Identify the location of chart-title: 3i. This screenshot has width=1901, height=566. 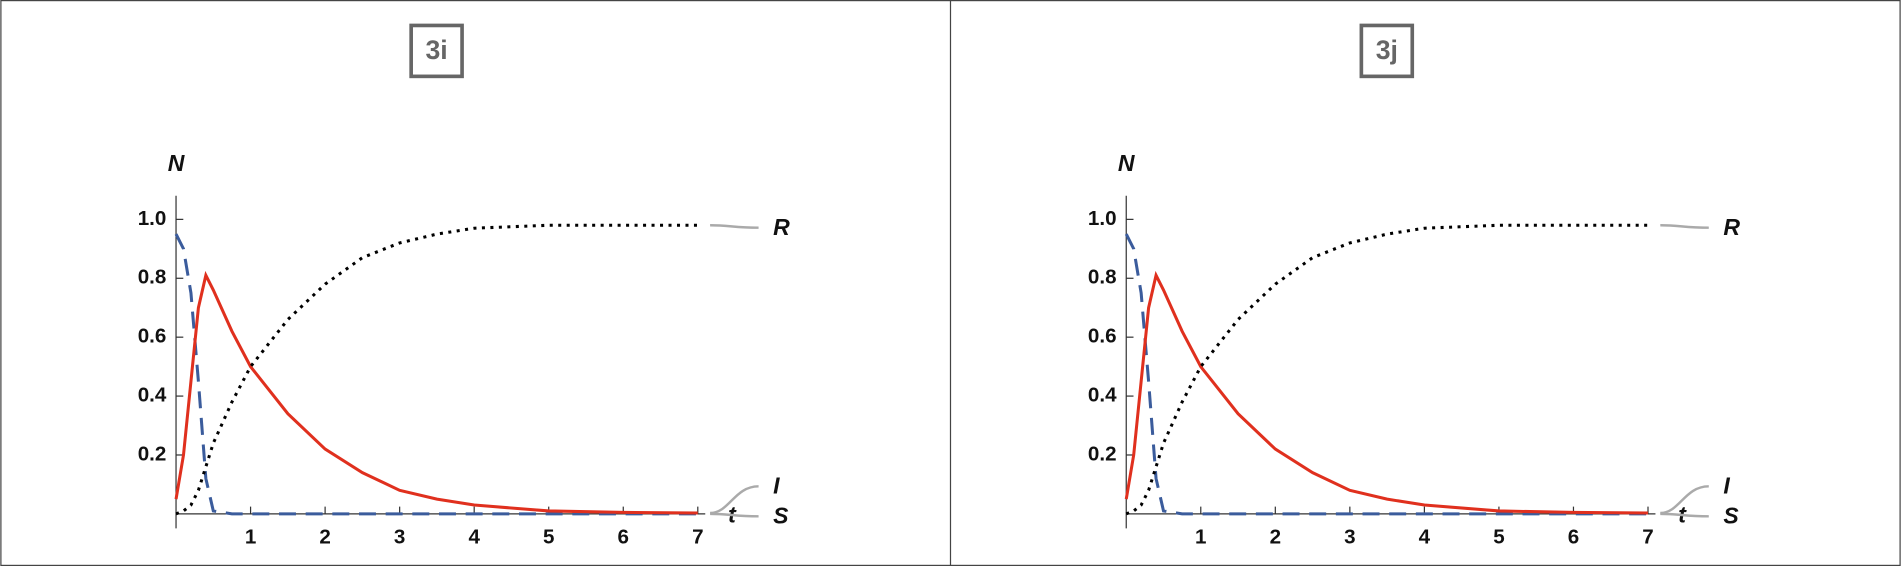
(436, 50).